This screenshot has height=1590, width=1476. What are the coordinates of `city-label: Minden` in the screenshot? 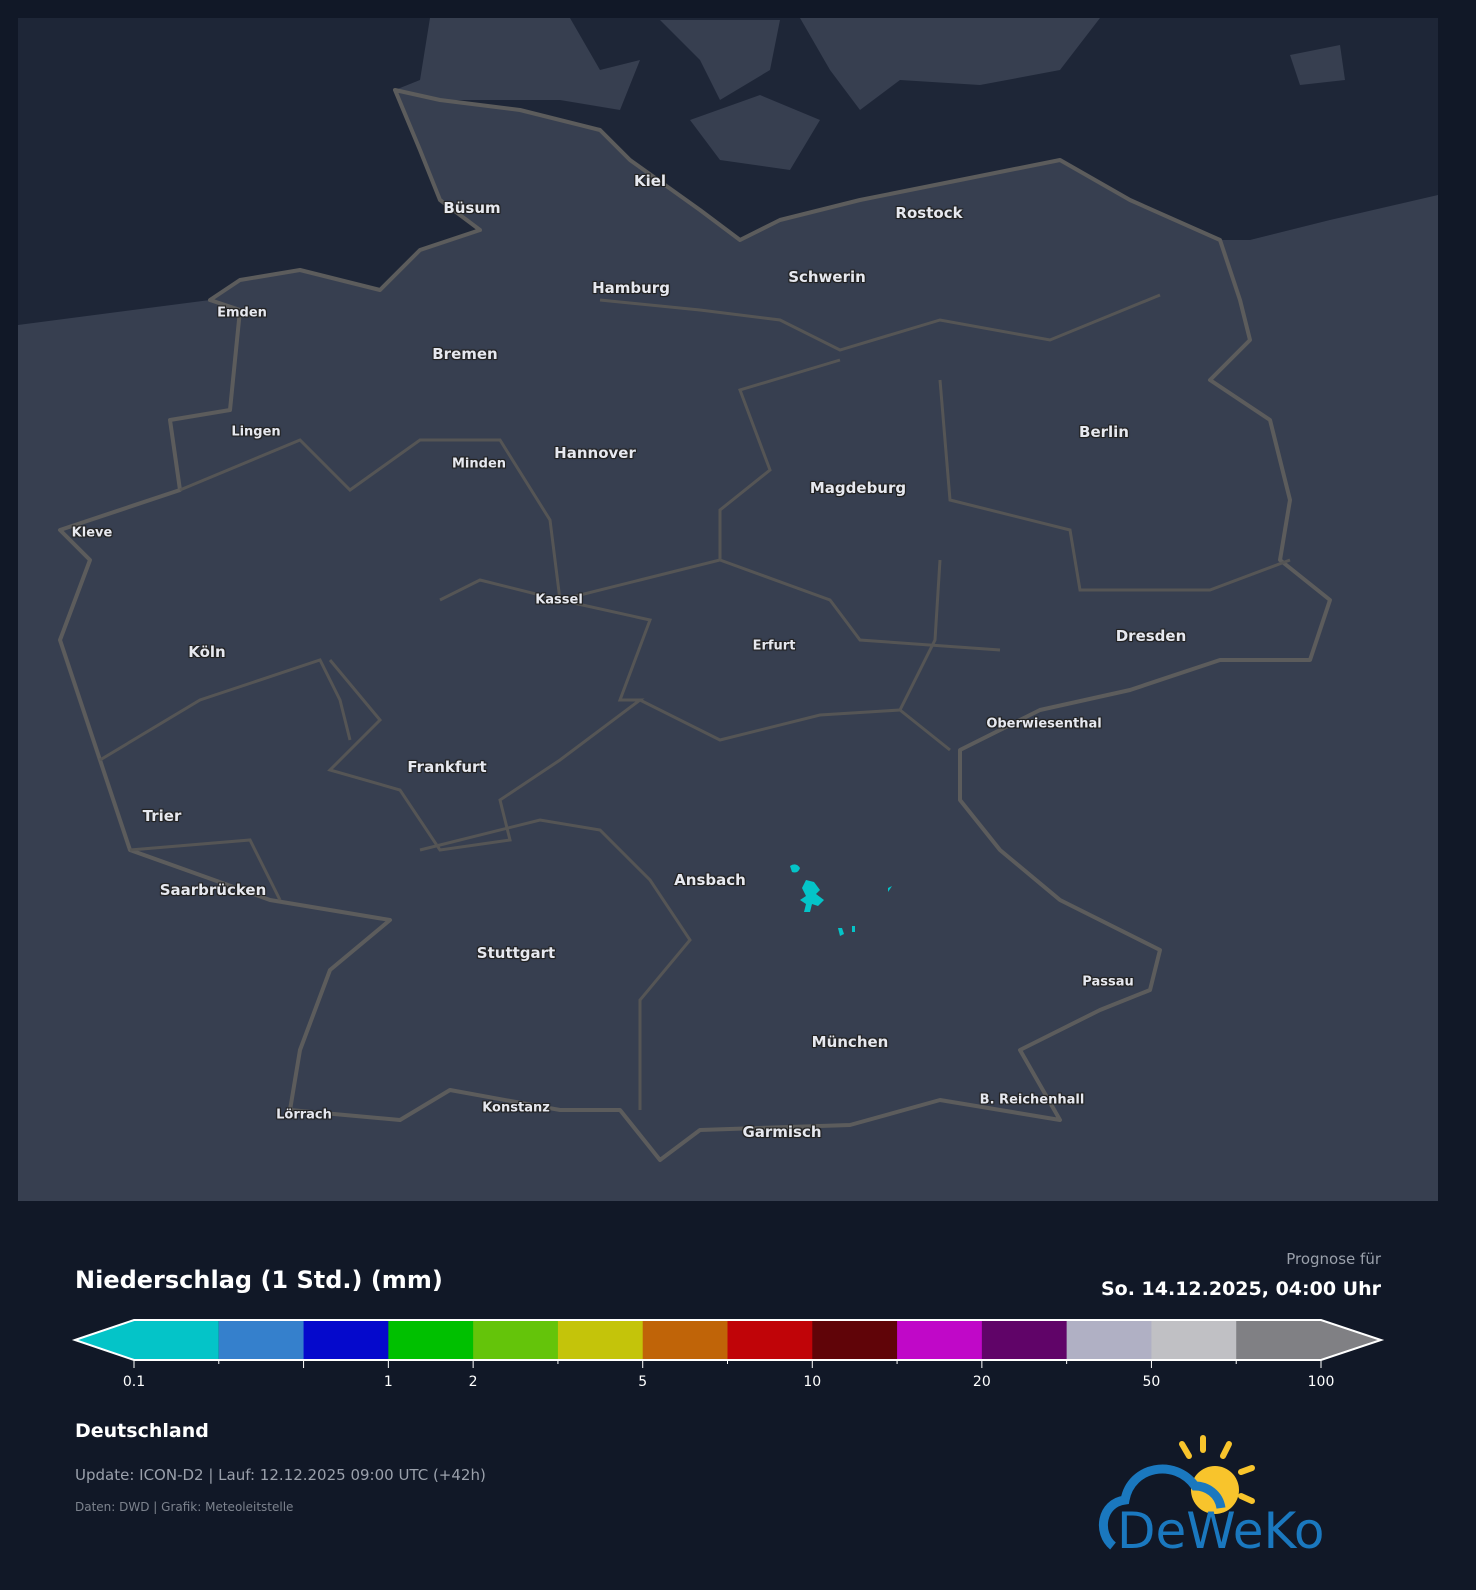 It's located at (479, 464).